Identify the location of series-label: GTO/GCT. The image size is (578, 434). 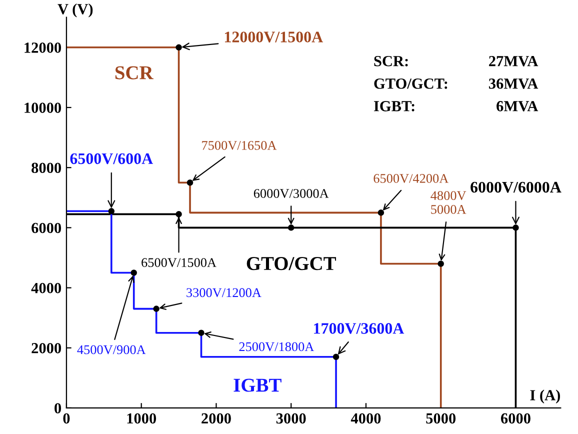
(291, 263).